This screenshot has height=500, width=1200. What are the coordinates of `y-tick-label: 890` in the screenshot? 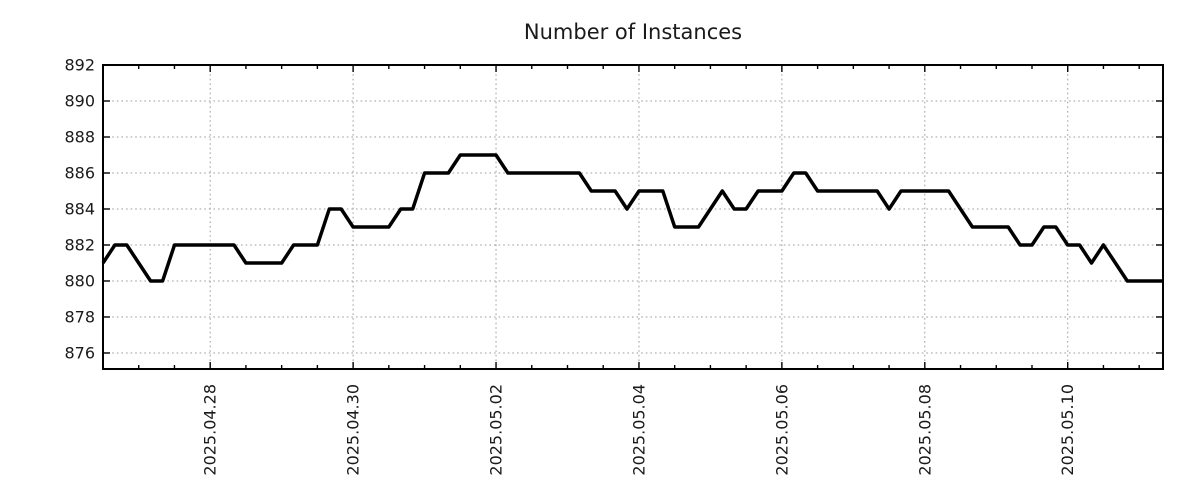 It's located at (79, 100).